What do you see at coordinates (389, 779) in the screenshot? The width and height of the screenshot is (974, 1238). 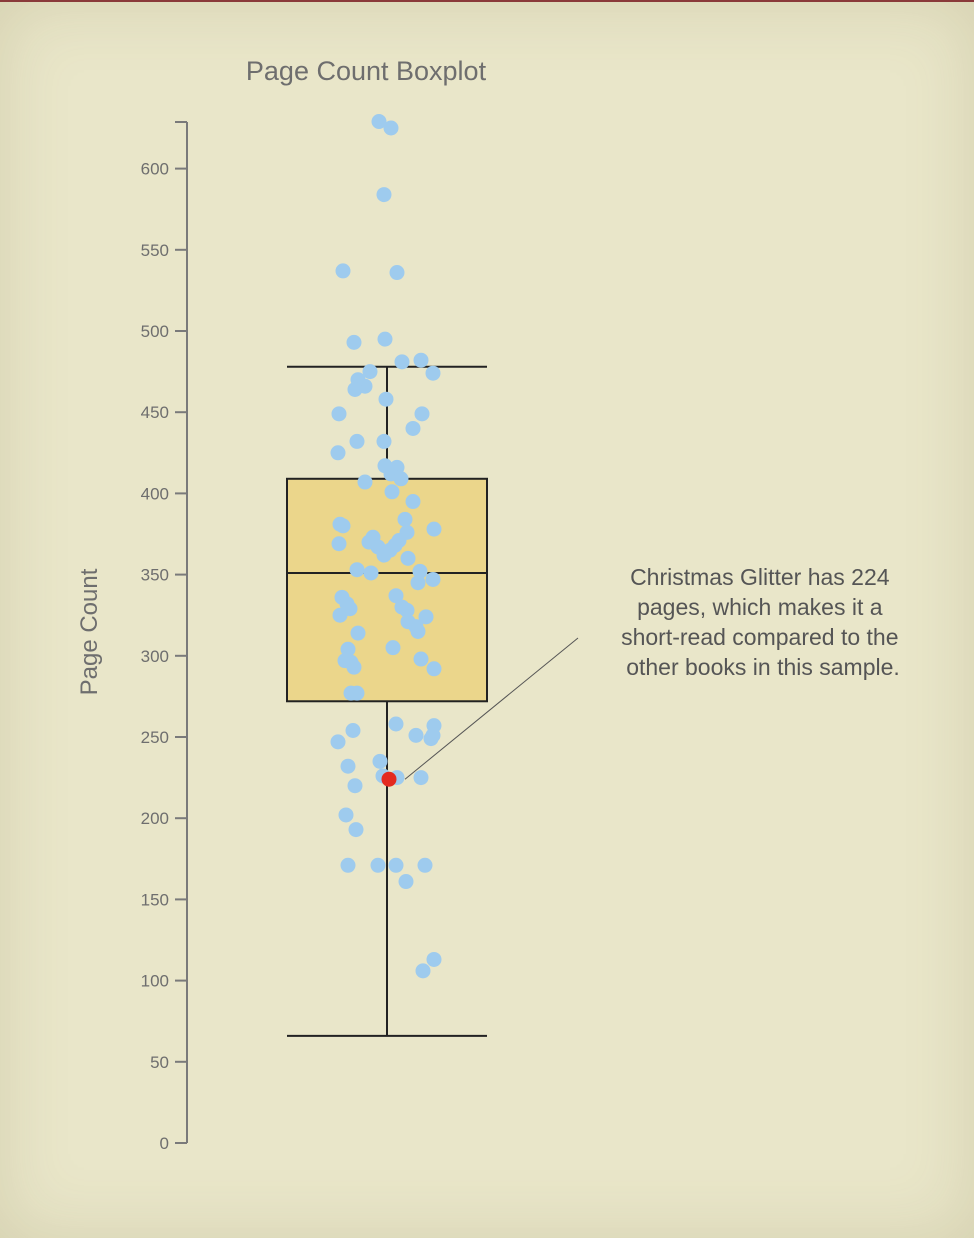 I see `highlight-point` at bounding box center [389, 779].